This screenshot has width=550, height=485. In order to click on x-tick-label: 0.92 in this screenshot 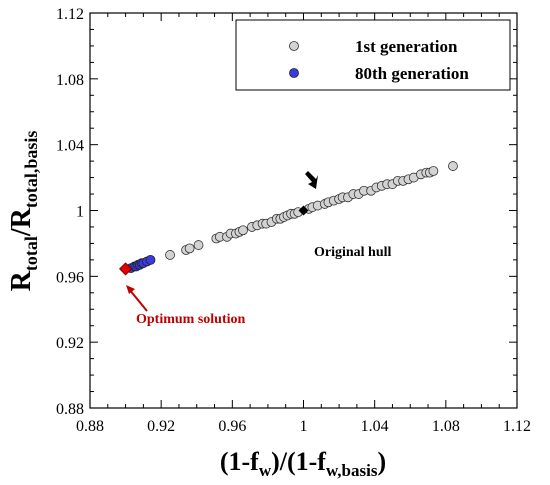, I will do `click(161, 426)`.